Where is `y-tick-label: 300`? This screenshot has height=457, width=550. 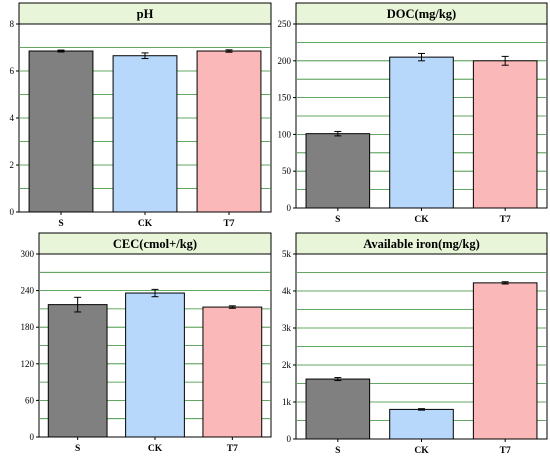
y-tick-label: 300 is located at coordinates (28, 254).